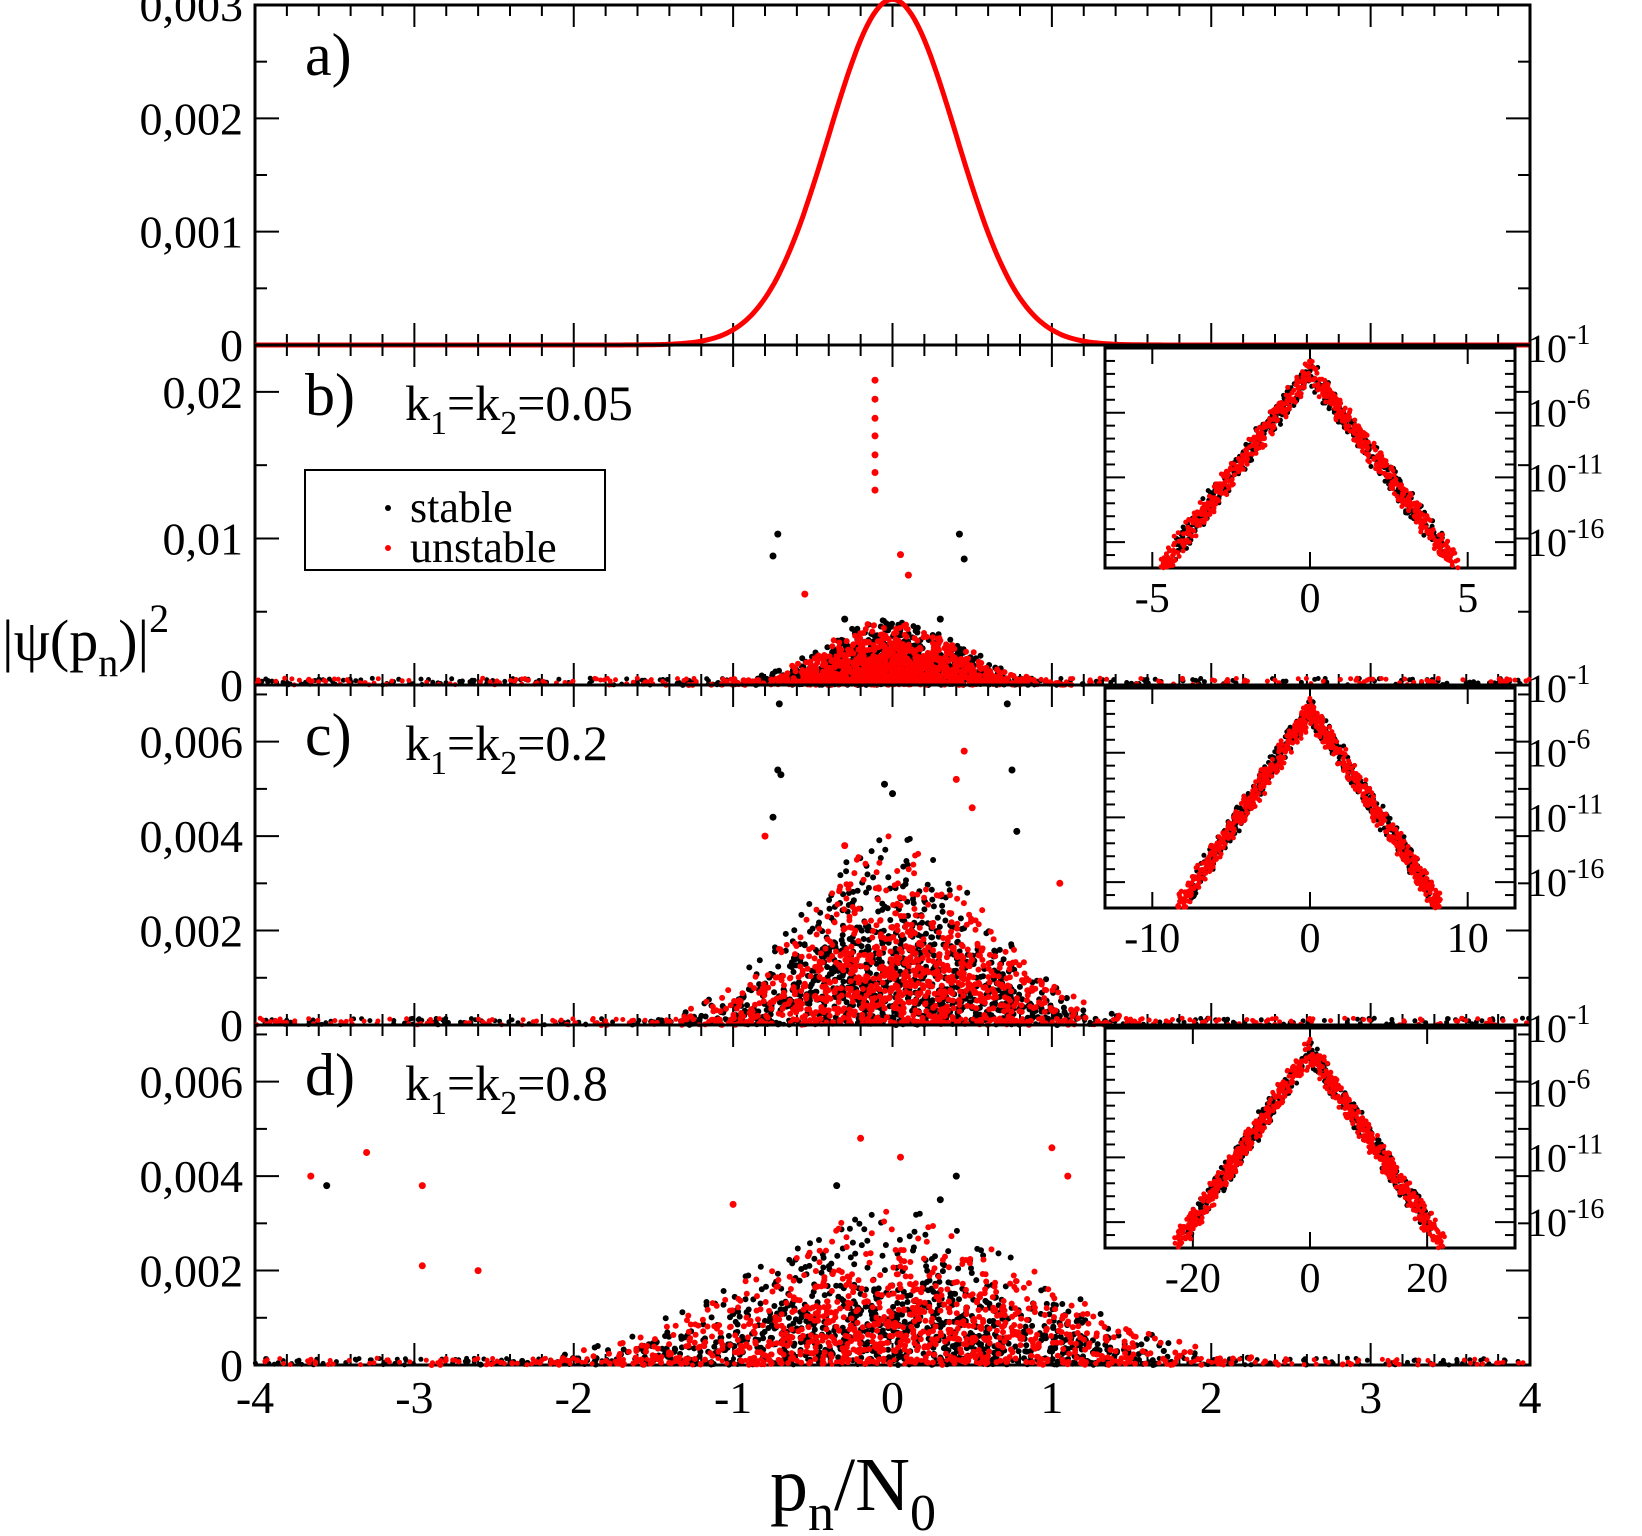 Image resolution: width=1642 pixels, height=1536 pixels. Describe the element at coordinates (1467, 599) in the screenshot. I see `inset-x-tick-label: 5` at that location.